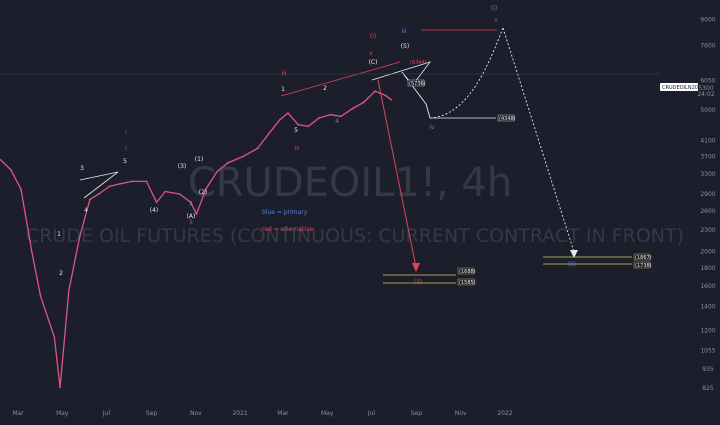 The image size is (720, 425). I want to click on y-tick-label: 1200, so click(707, 330).